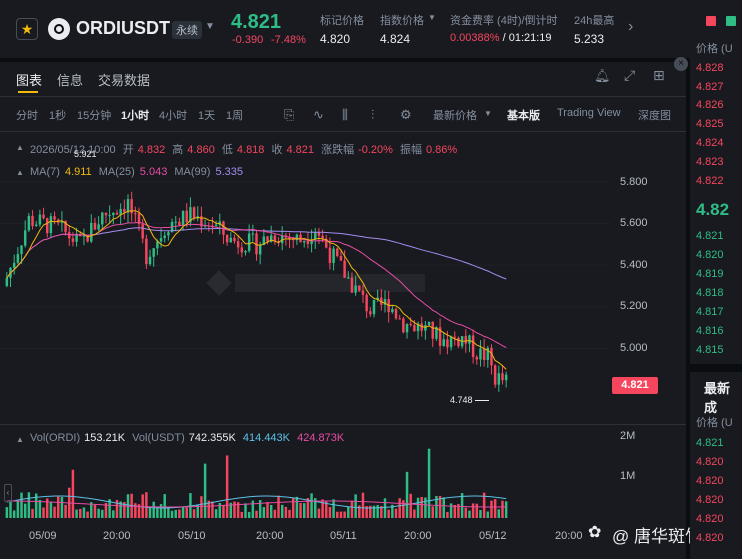 The width and height of the screenshot is (742, 559). What do you see at coordinates (710, 350) in the screenshot?
I see `bid-price: 4.815` at bounding box center [710, 350].